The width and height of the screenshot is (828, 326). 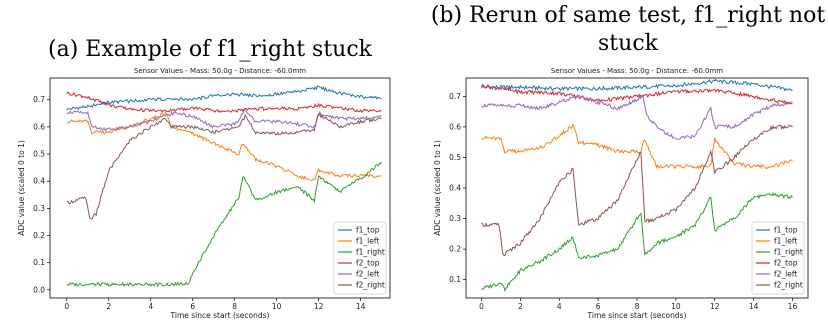 What do you see at coordinates (628, 43) in the screenshot?
I see `caption-b-line-2: stuck` at bounding box center [628, 43].